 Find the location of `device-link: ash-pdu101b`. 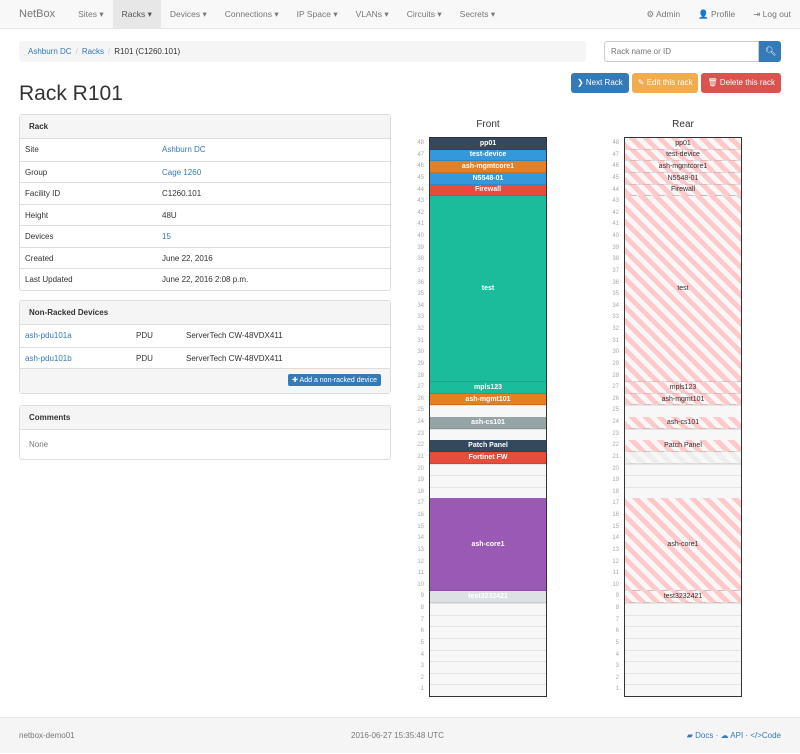

device-link: ash-pdu101b is located at coordinates (48, 358).